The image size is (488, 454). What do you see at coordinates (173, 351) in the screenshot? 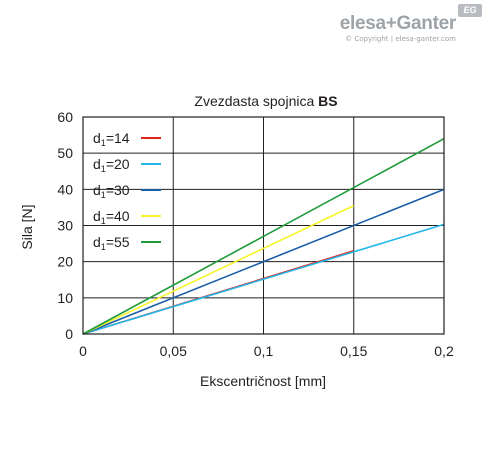
I see `x-tick-label: 0,05` at bounding box center [173, 351].